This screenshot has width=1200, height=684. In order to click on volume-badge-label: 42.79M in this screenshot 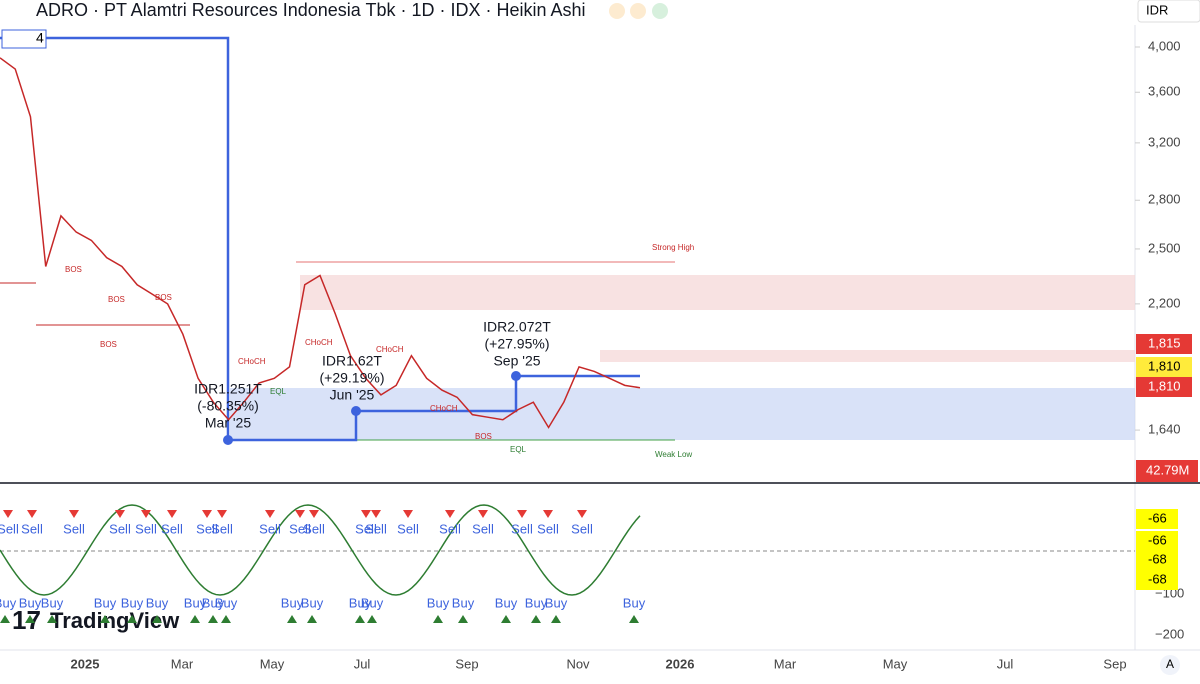, I will do `click(1167, 469)`.